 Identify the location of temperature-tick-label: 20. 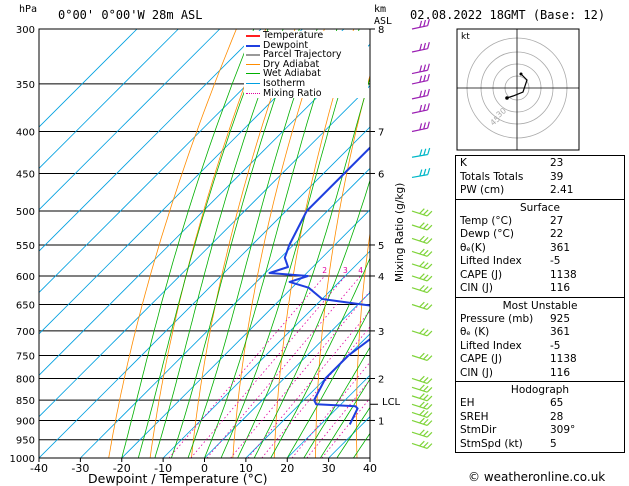
(287, 468).